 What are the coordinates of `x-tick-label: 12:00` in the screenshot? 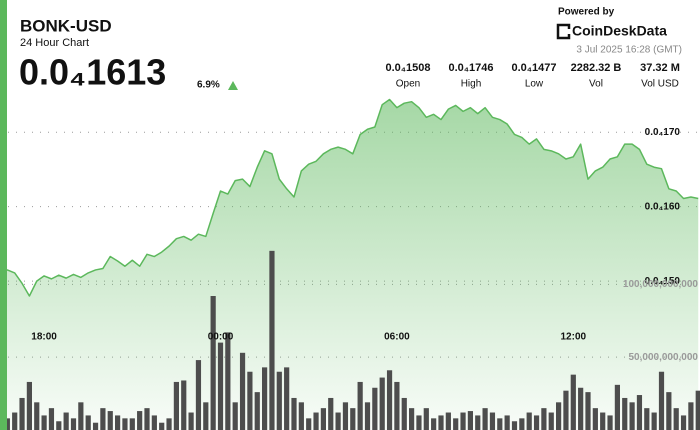 It's located at (574, 337).